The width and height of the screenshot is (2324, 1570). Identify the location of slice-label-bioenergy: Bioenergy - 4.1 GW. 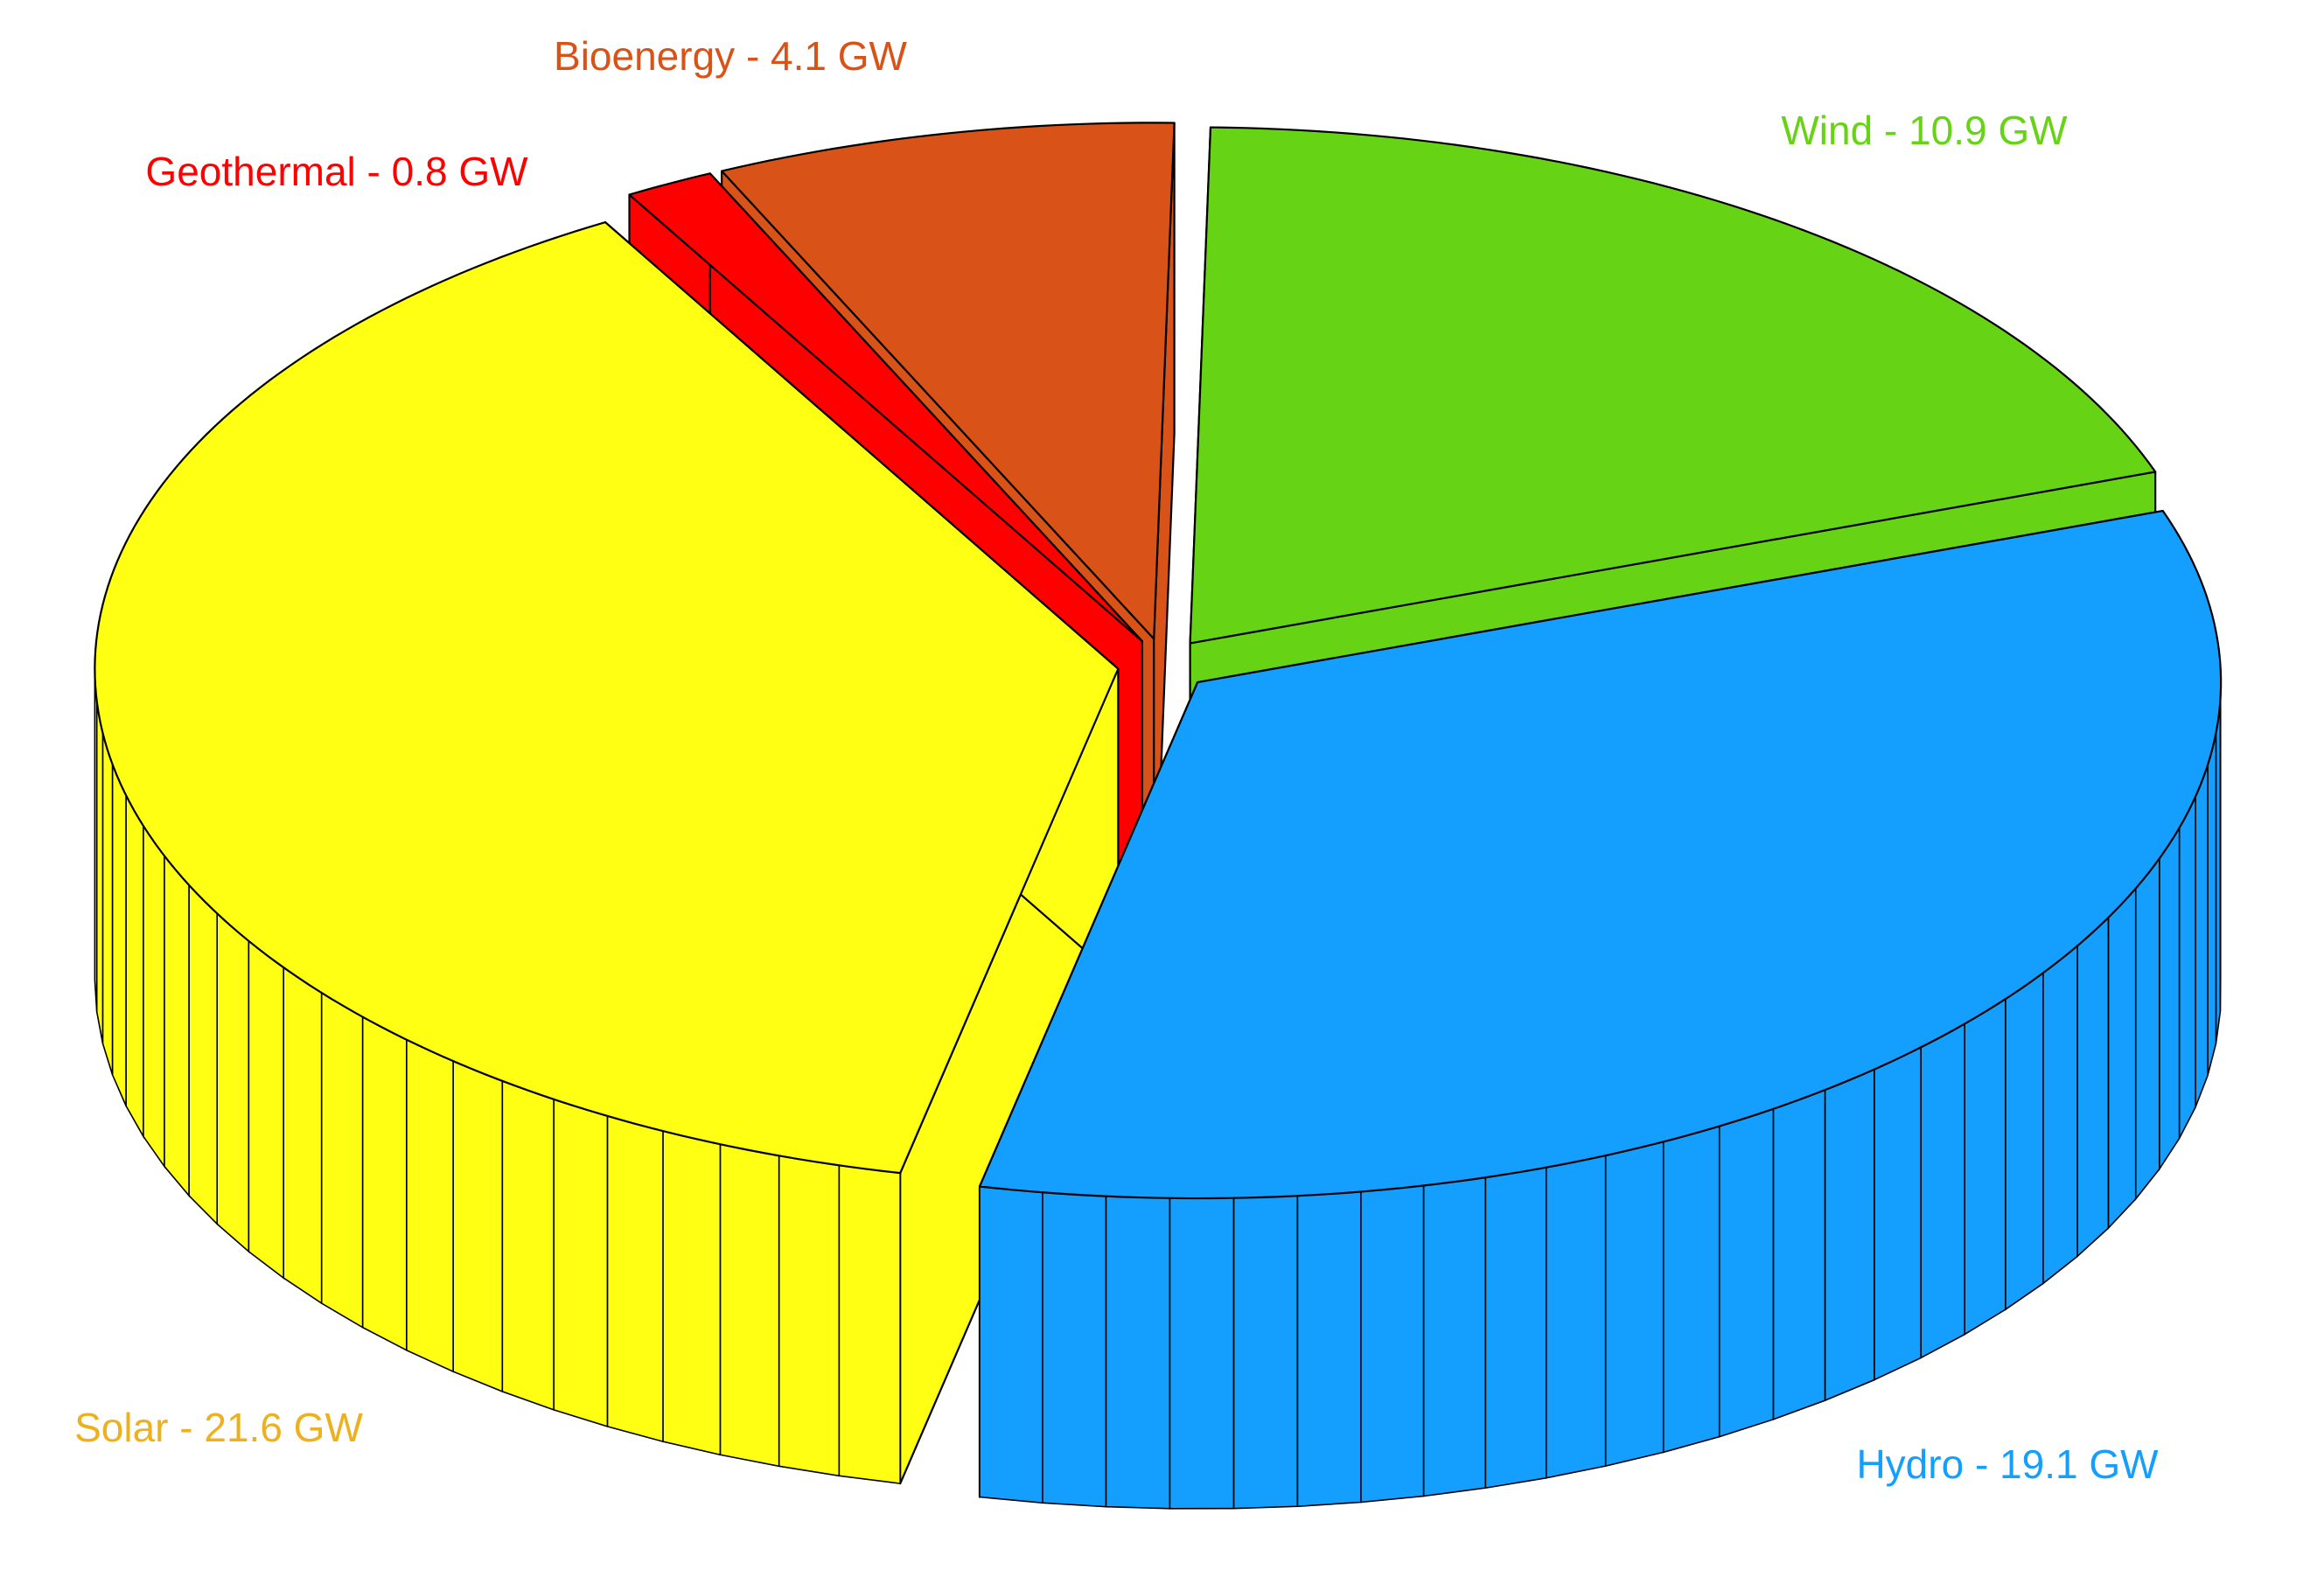
(731, 56).